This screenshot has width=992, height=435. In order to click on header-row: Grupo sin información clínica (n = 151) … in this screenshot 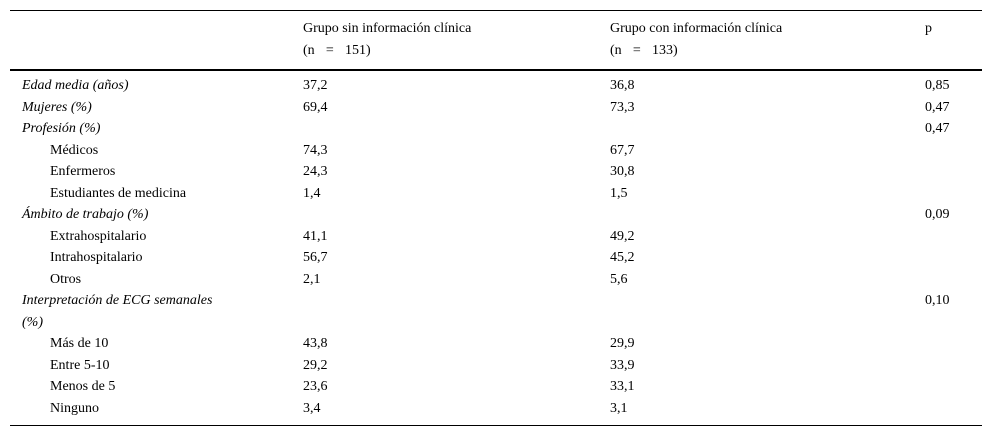, I will do `click(496, 41)`.